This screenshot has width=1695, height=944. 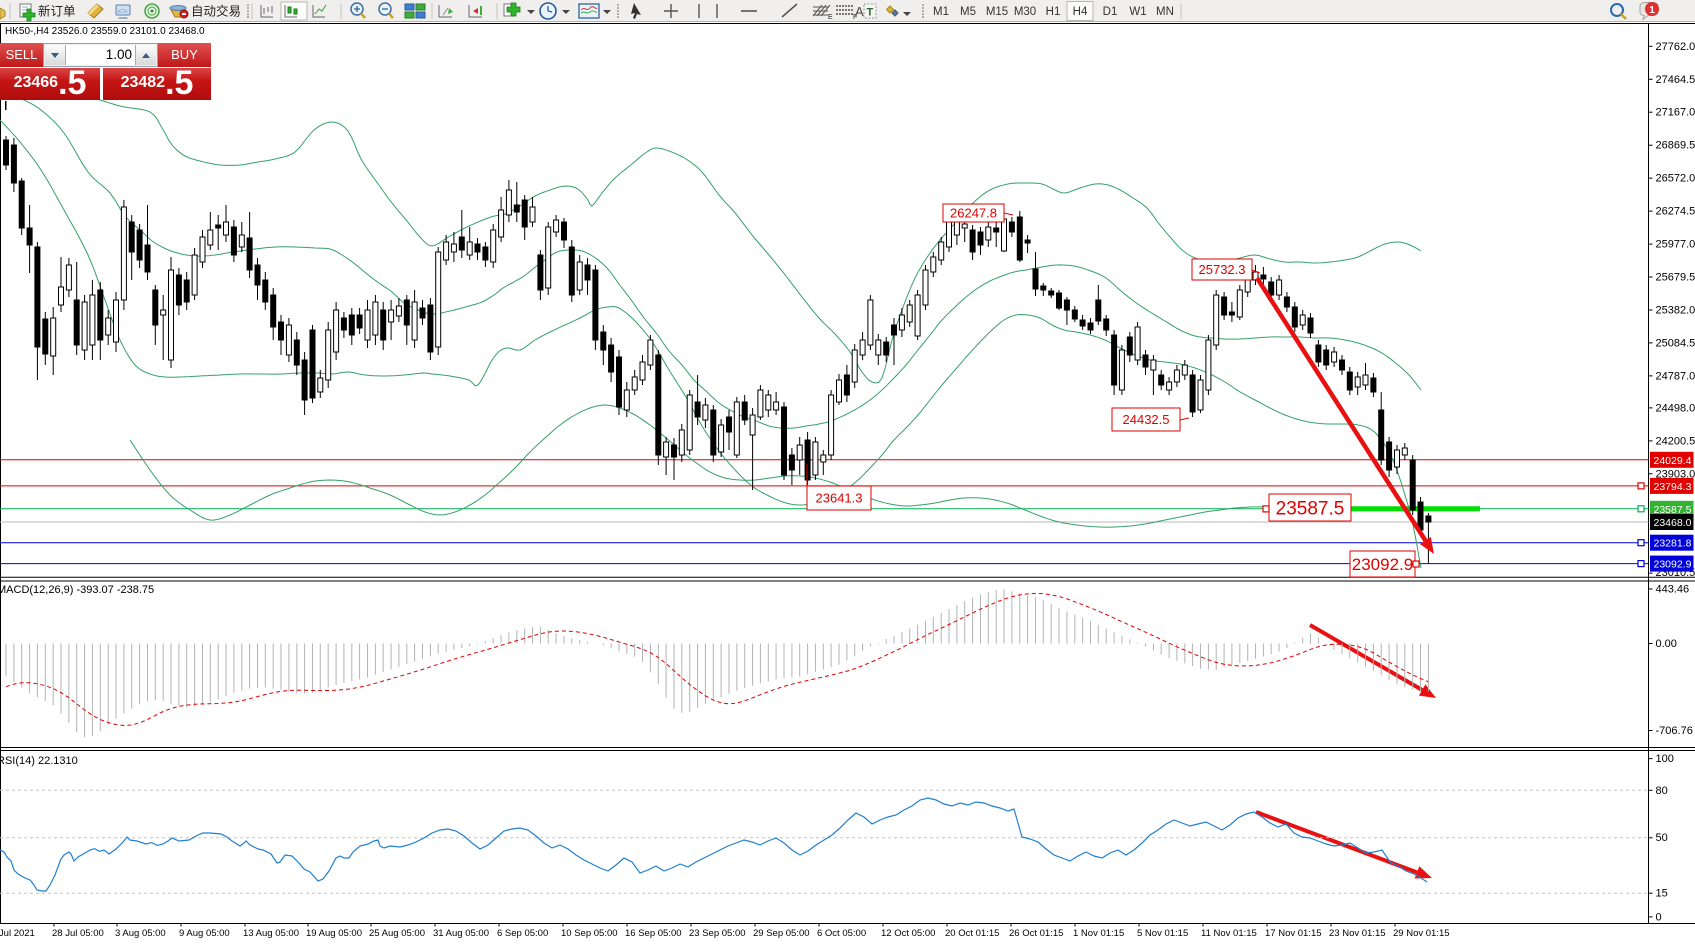 I want to click on svg-text: 27167.0, so click(x=1675, y=113).